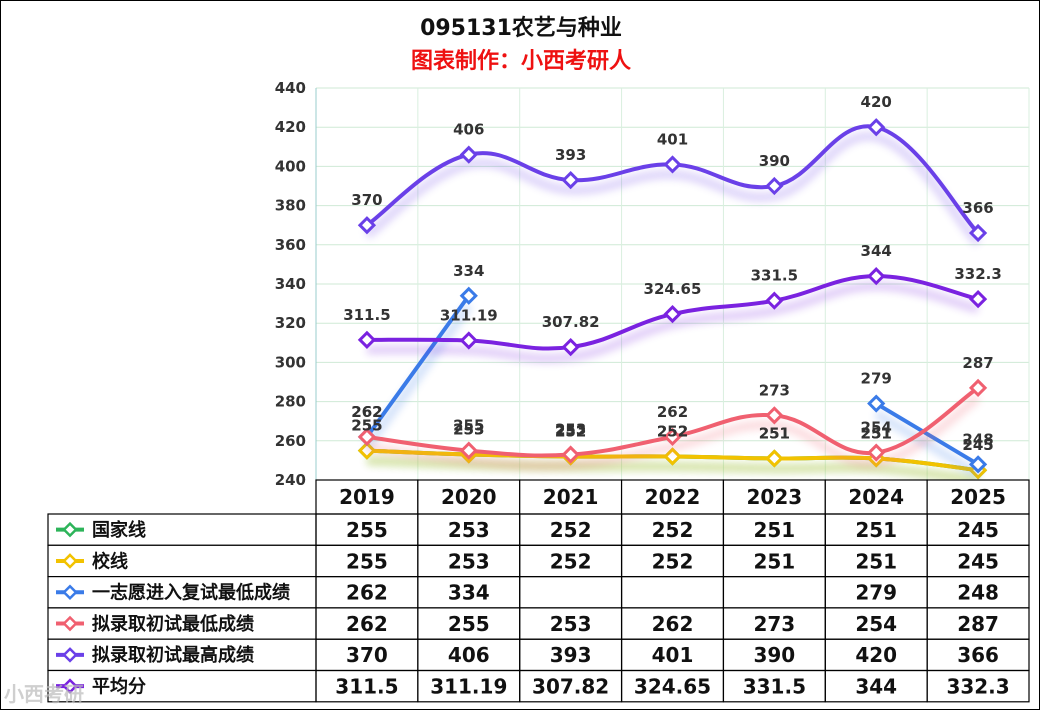 Image resolution: width=1042 pixels, height=712 pixels. Describe the element at coordinates (977, 363) in the screenshot. I see `data-label: 287` at that location.